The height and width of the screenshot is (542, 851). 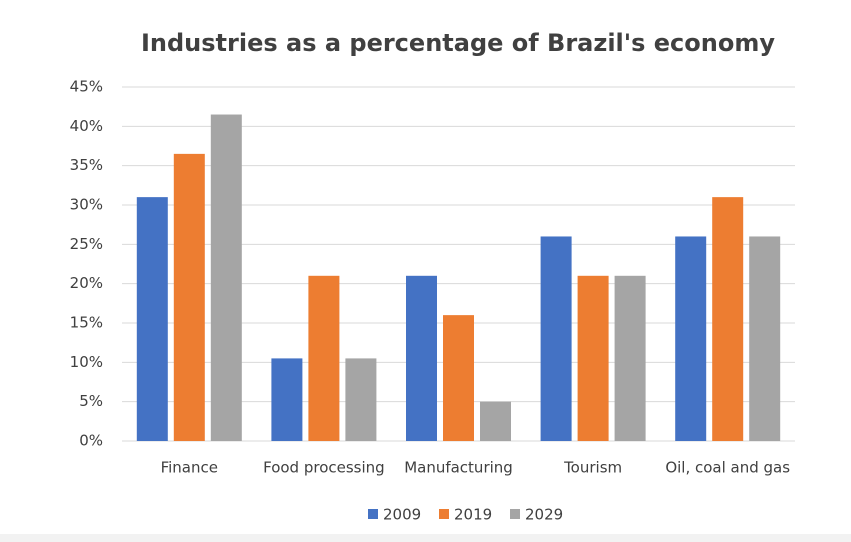 I want to click on legend-label: 2009, so click(x=402, y=515).